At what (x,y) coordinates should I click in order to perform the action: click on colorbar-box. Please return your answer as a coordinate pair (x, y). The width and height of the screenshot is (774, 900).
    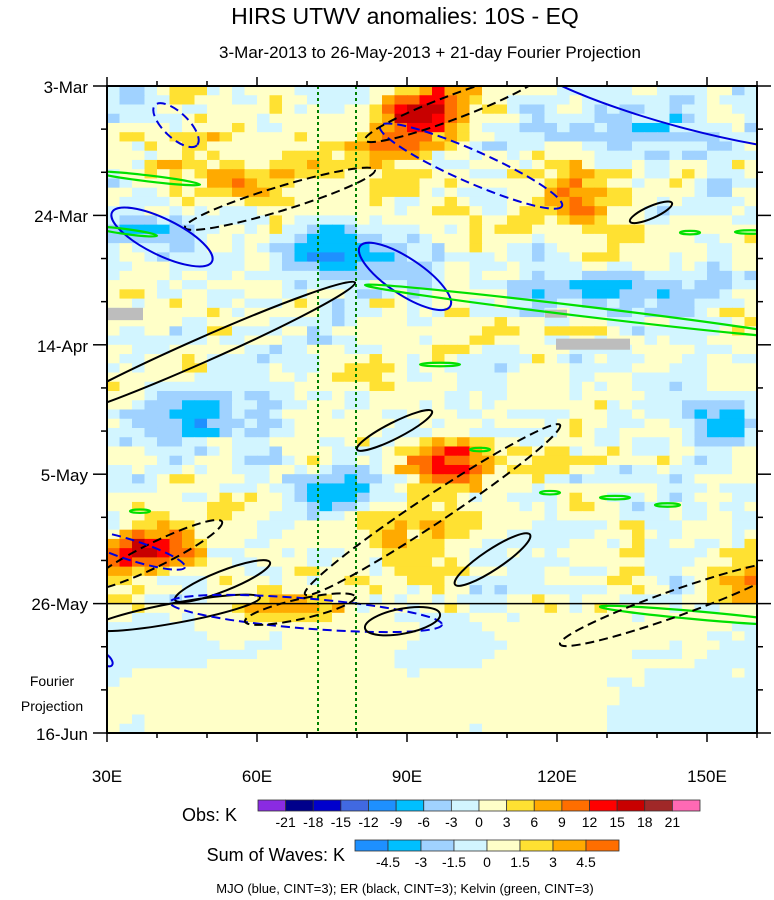
    Looking at the image, I should click on (437, 805).